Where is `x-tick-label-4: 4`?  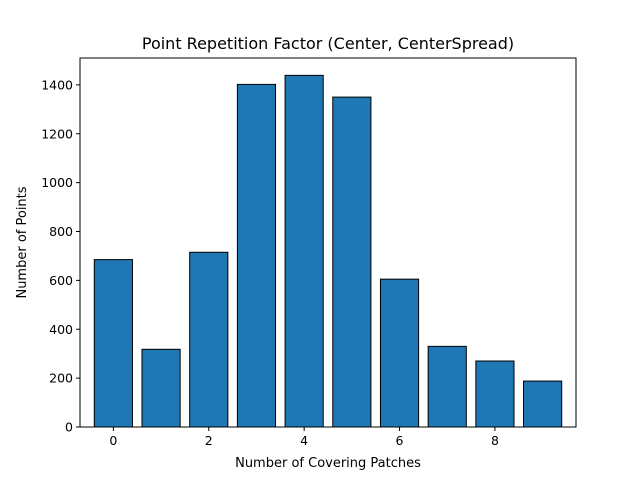
x-tick-label-4: 4 is located at coordinates (304, 440).